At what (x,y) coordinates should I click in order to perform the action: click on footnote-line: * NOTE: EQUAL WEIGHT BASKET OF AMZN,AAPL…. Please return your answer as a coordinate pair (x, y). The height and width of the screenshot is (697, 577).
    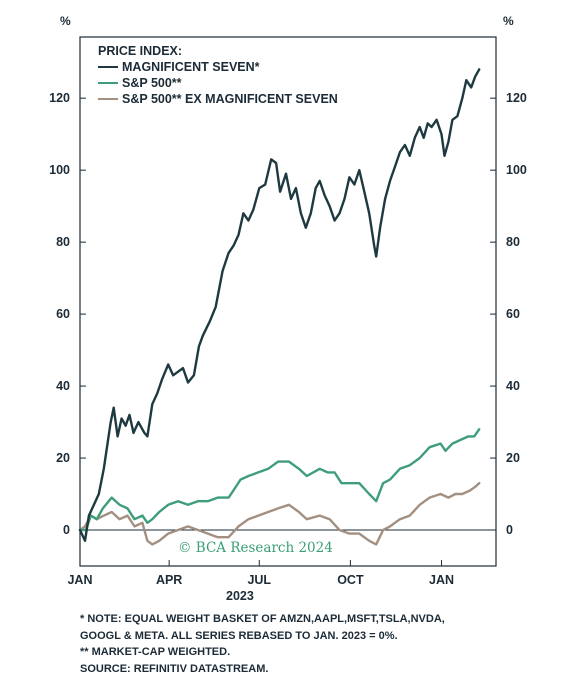
    Looking at the image, I should click on (262, 619).